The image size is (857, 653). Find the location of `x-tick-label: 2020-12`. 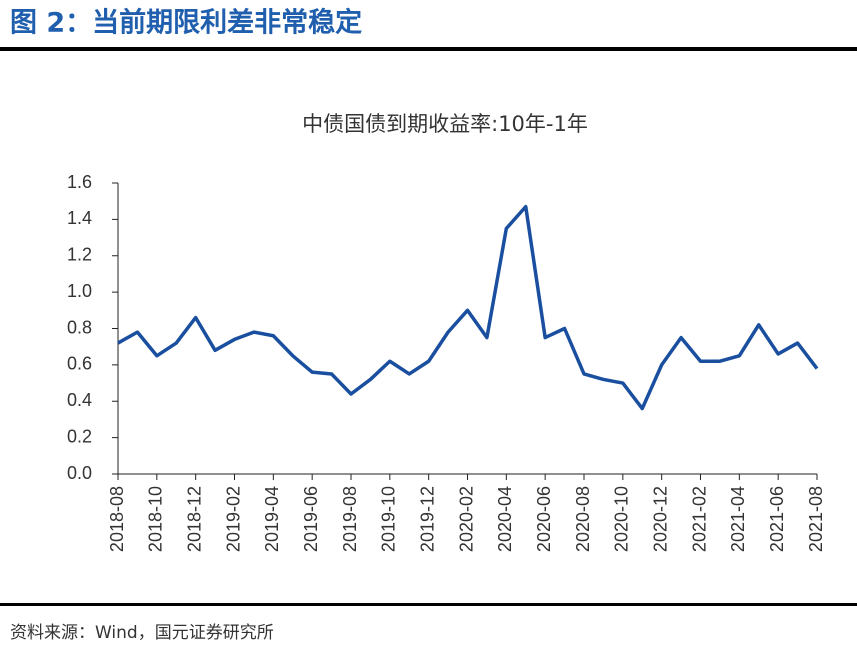

x-tick-label: 2020-12 is located at coordinates (660, 519).